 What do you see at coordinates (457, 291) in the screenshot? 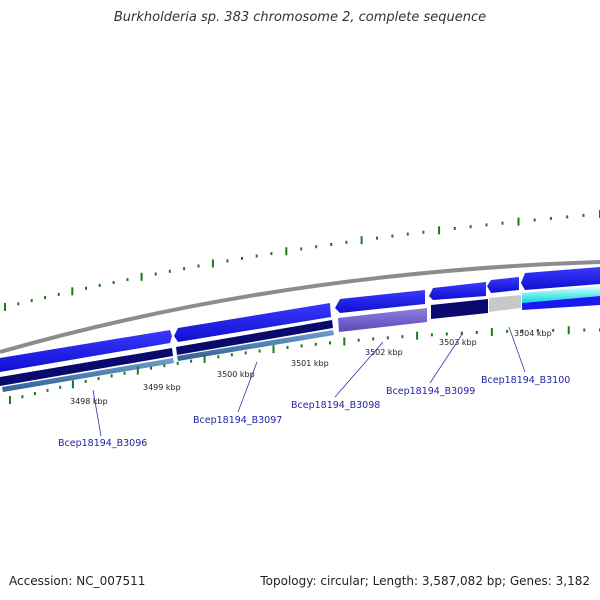
I see `gene-arrow-B3099` at bounding box center [457, 291].